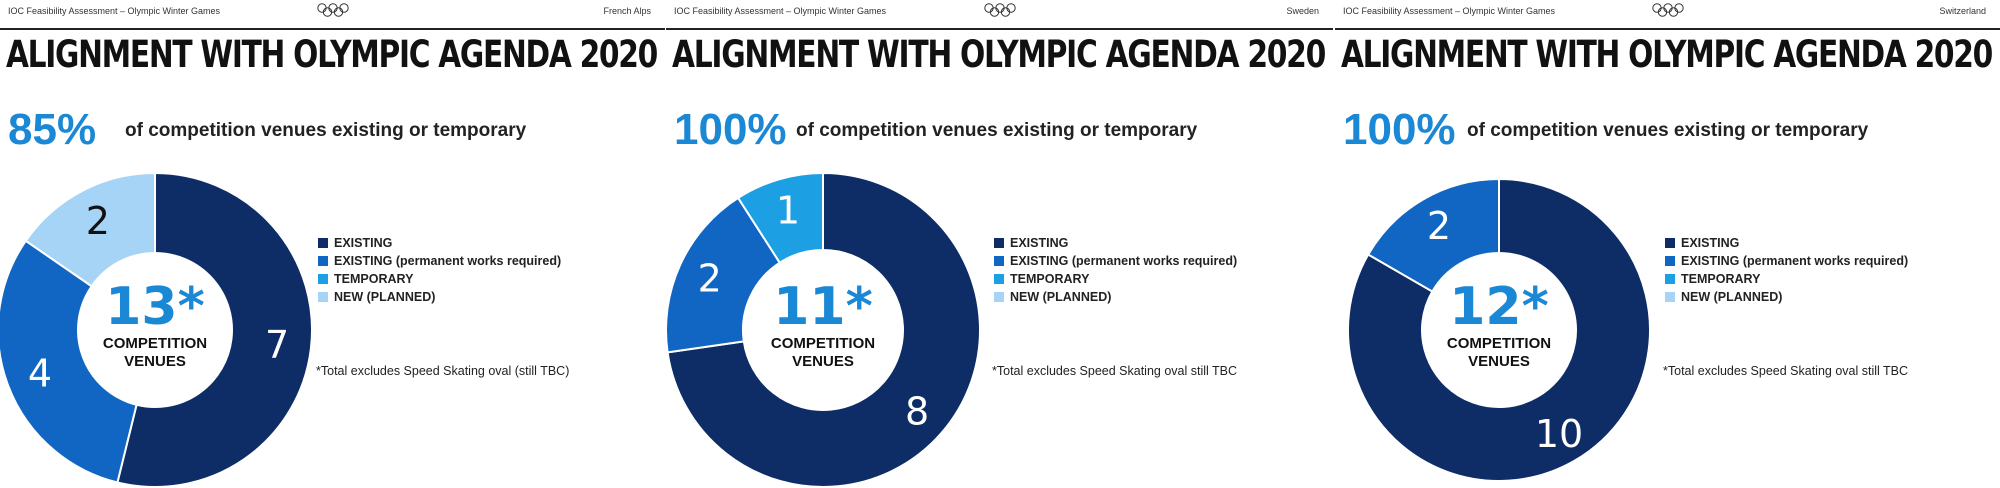  I want to click on header-country-text: Switzerland, so click(1962, 11).